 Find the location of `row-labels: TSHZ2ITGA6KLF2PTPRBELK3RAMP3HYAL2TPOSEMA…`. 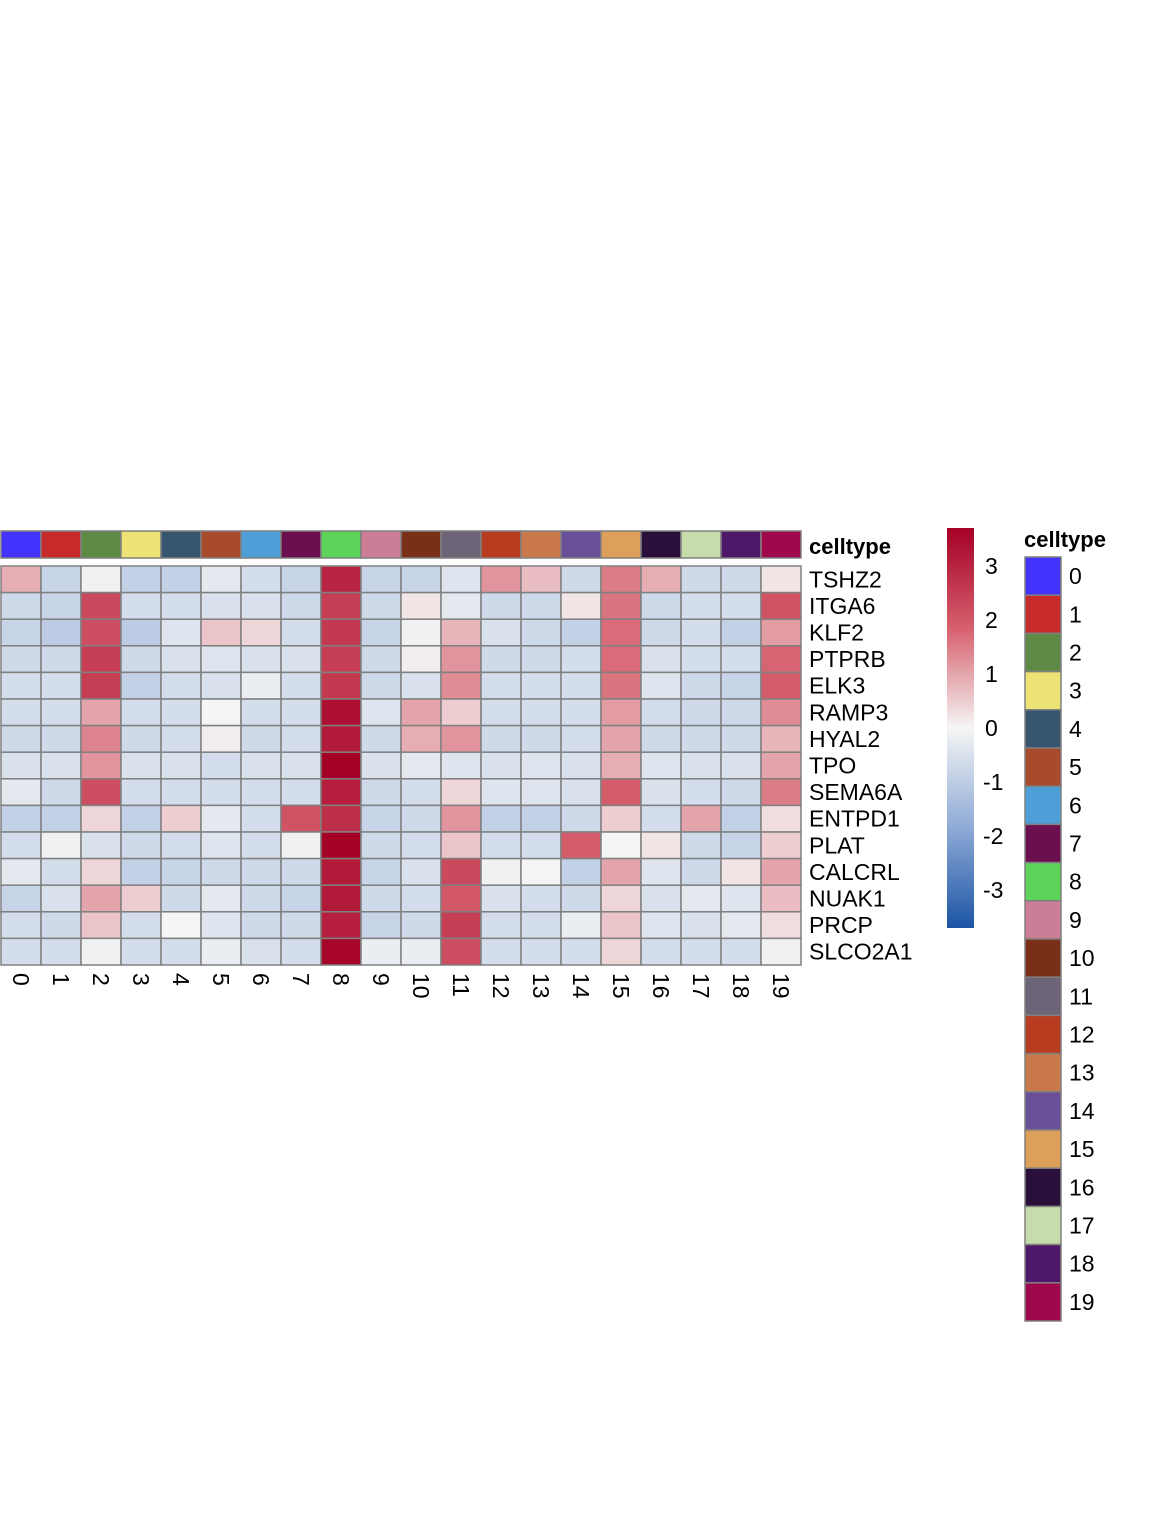

row-labels: TSHZ2ITGA6KLF2PTPRBELK3RAMP3HYAL2TPOSEMA… is located at coordinates (861, 765).